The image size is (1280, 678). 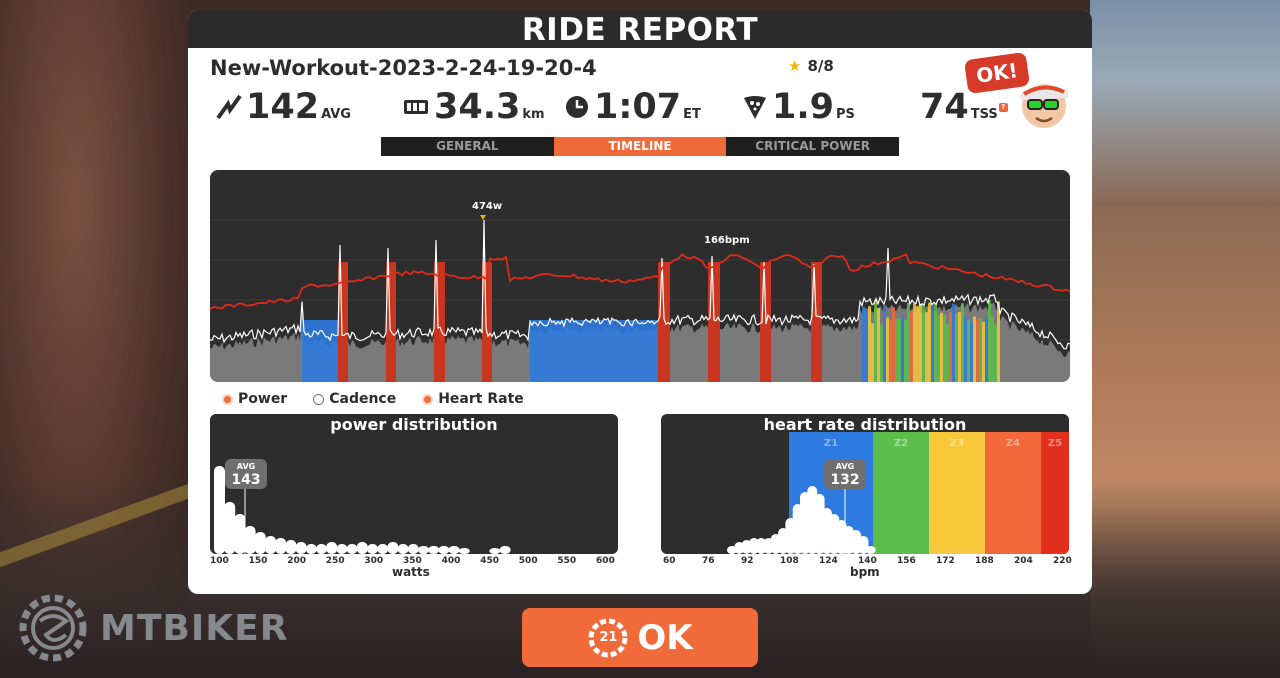 I want to click on tab-timeline: TIMELINE, so click(x=640, y=146).